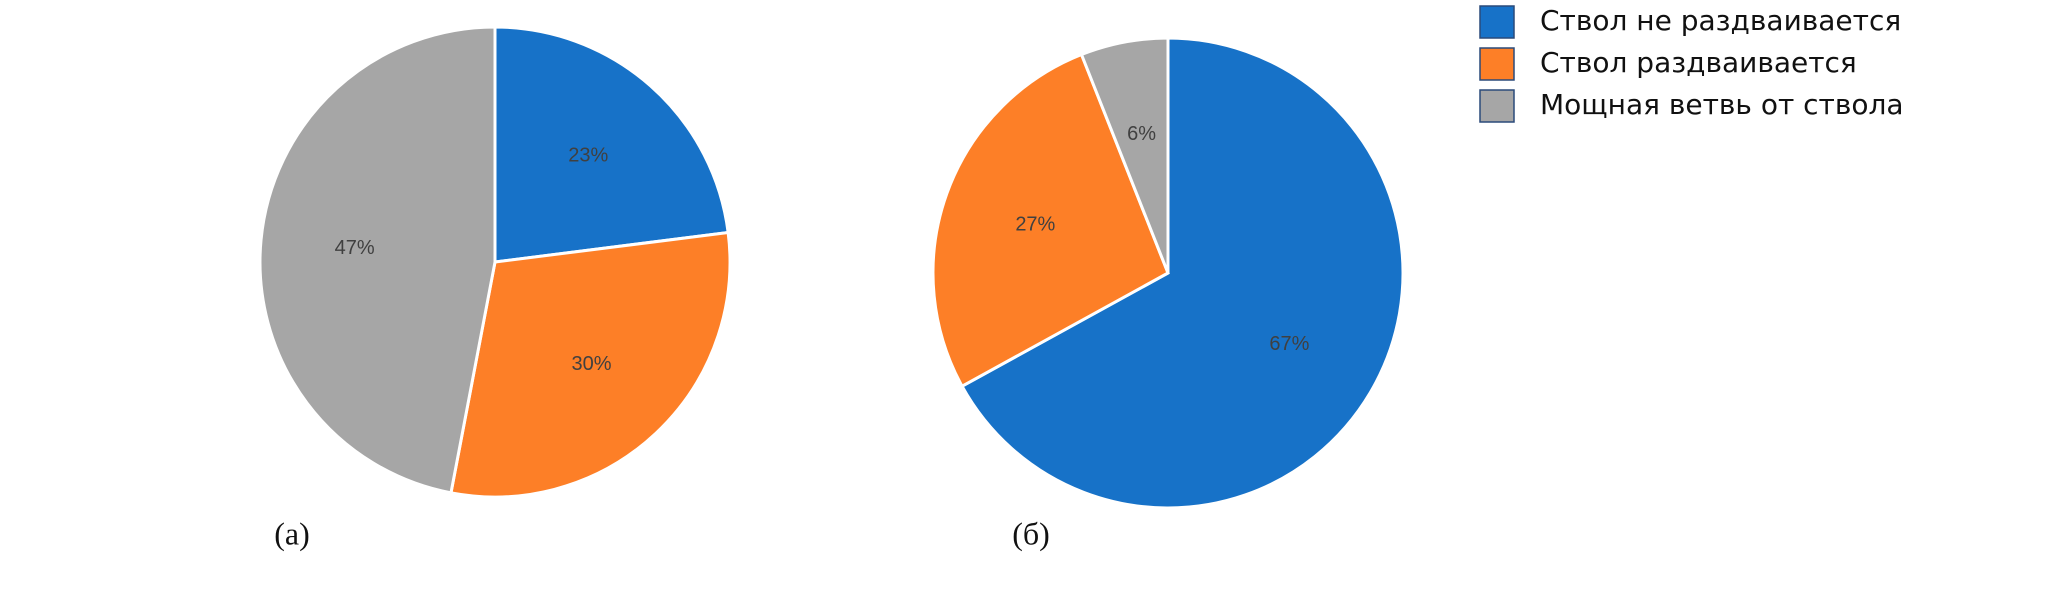 This screenshot has height=614, width=2055. Describe the element at coordinates (355, 248) in the screenshot. I see `data-label: 47%` at that location.